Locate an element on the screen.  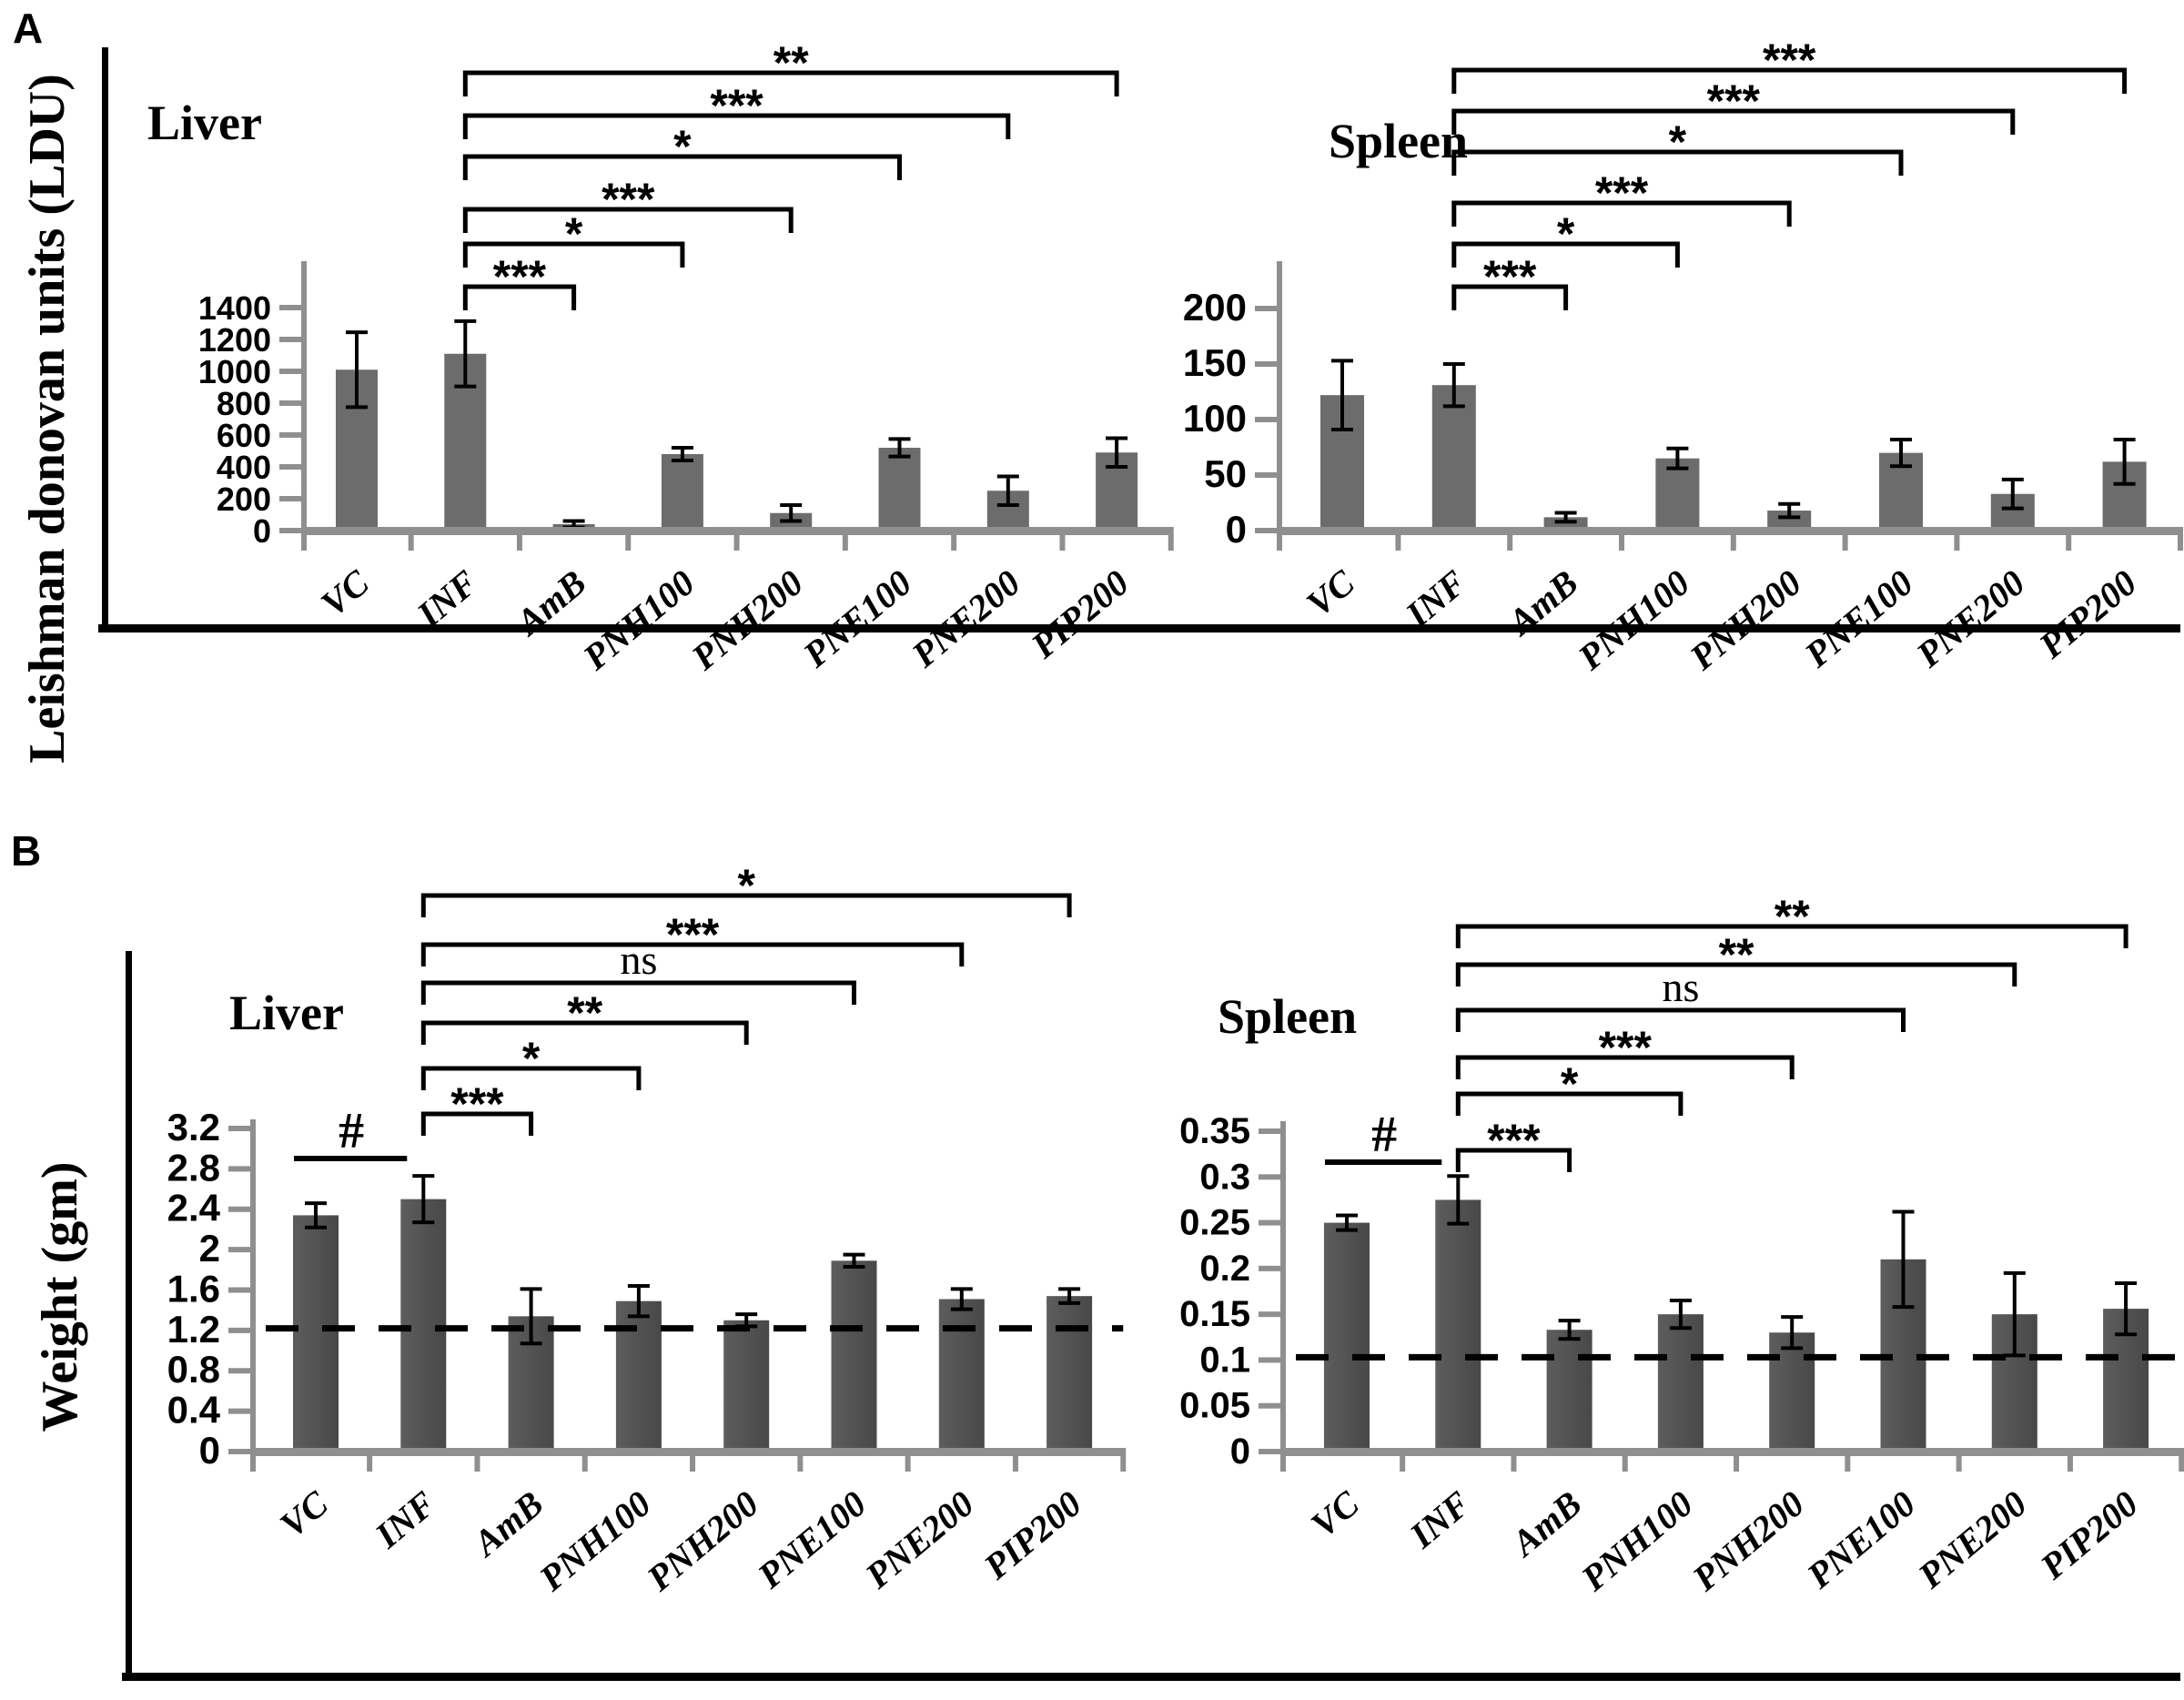
panel-b-outer-y-axis-line is located at coordinates (129, 1315).